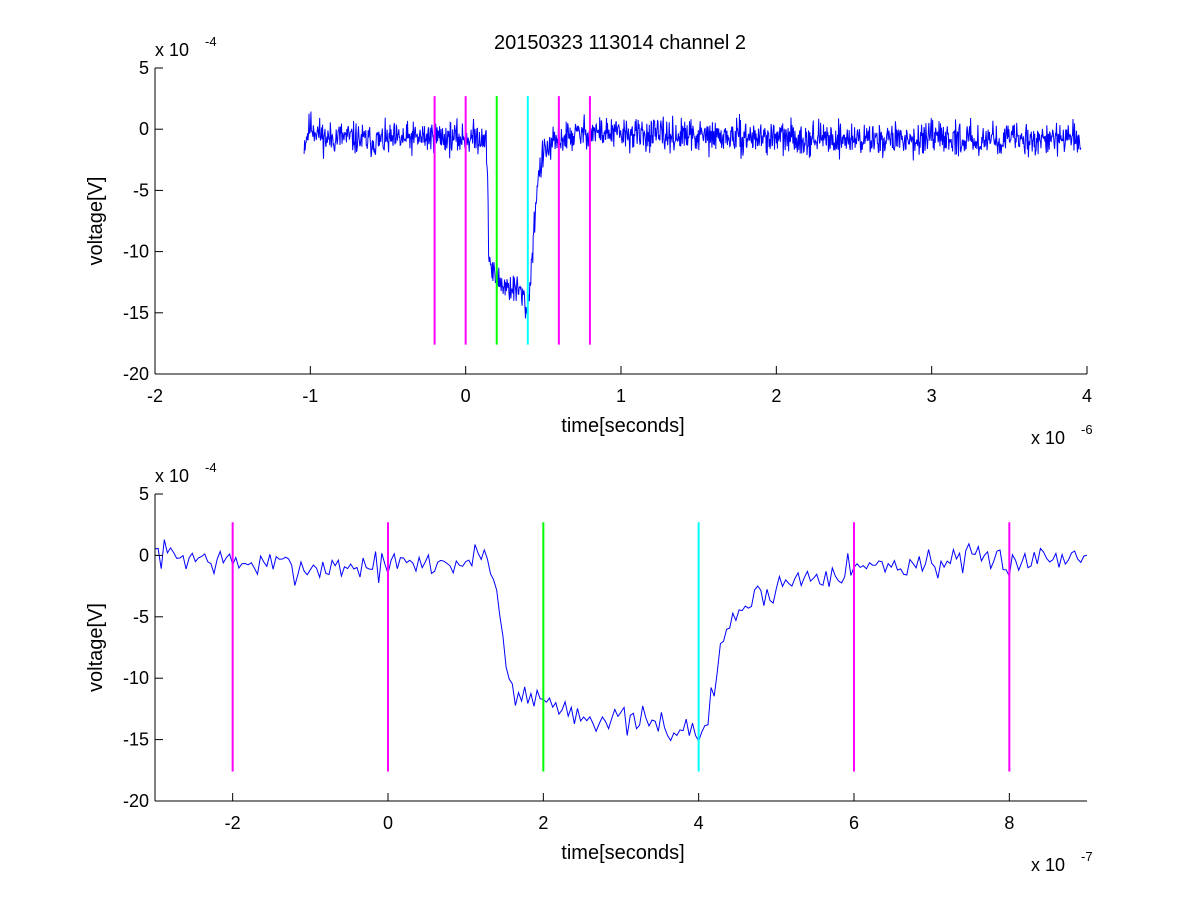 This screenshot has width=1200, height=905. What do you see at coordinates (310, 396) in the screenshot?
I see `x-tick-label: -1` at bounding box center [310, 396].